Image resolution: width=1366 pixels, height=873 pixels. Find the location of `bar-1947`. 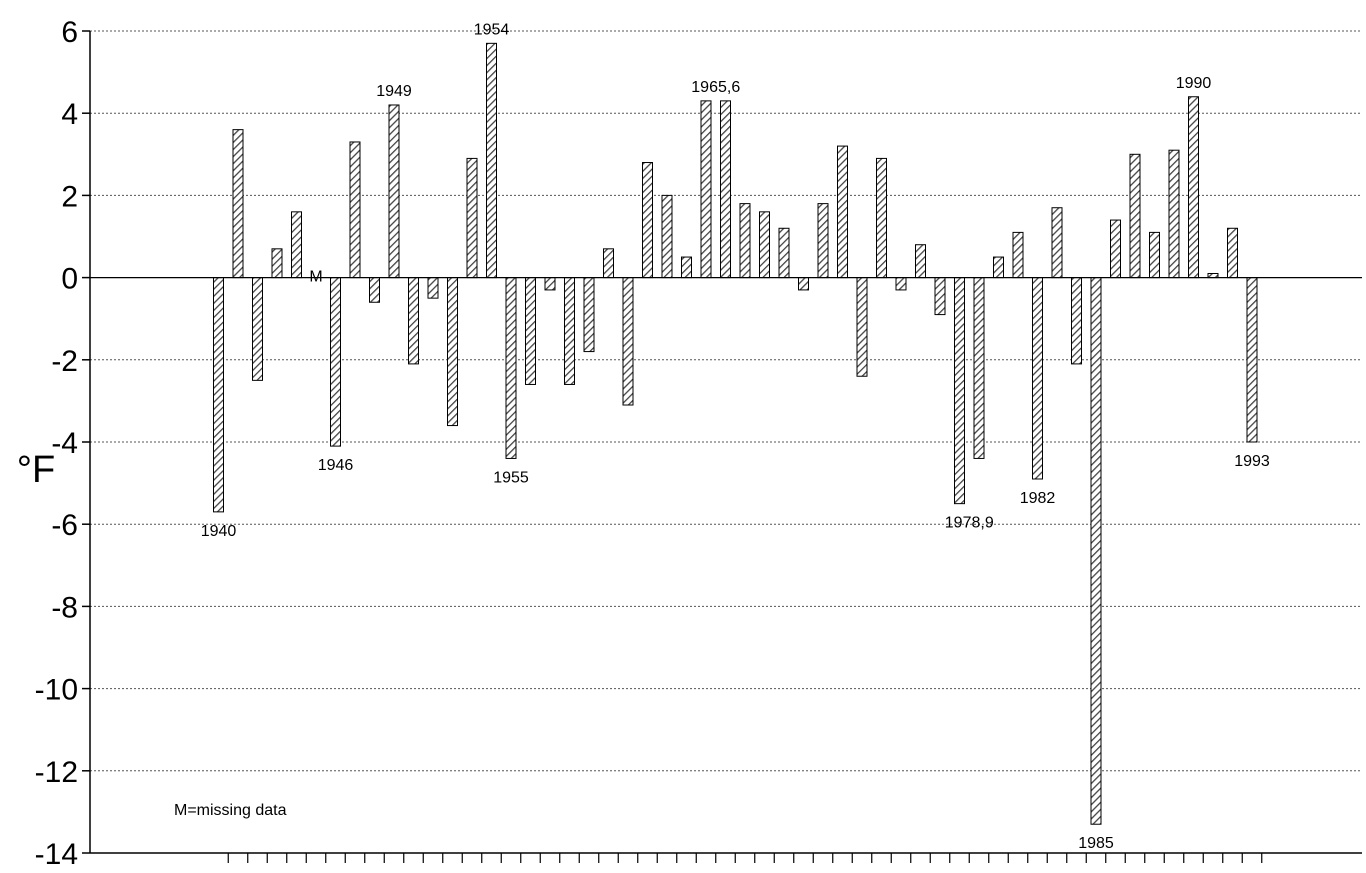

bar-1947 is located at coordinates (355, 210).